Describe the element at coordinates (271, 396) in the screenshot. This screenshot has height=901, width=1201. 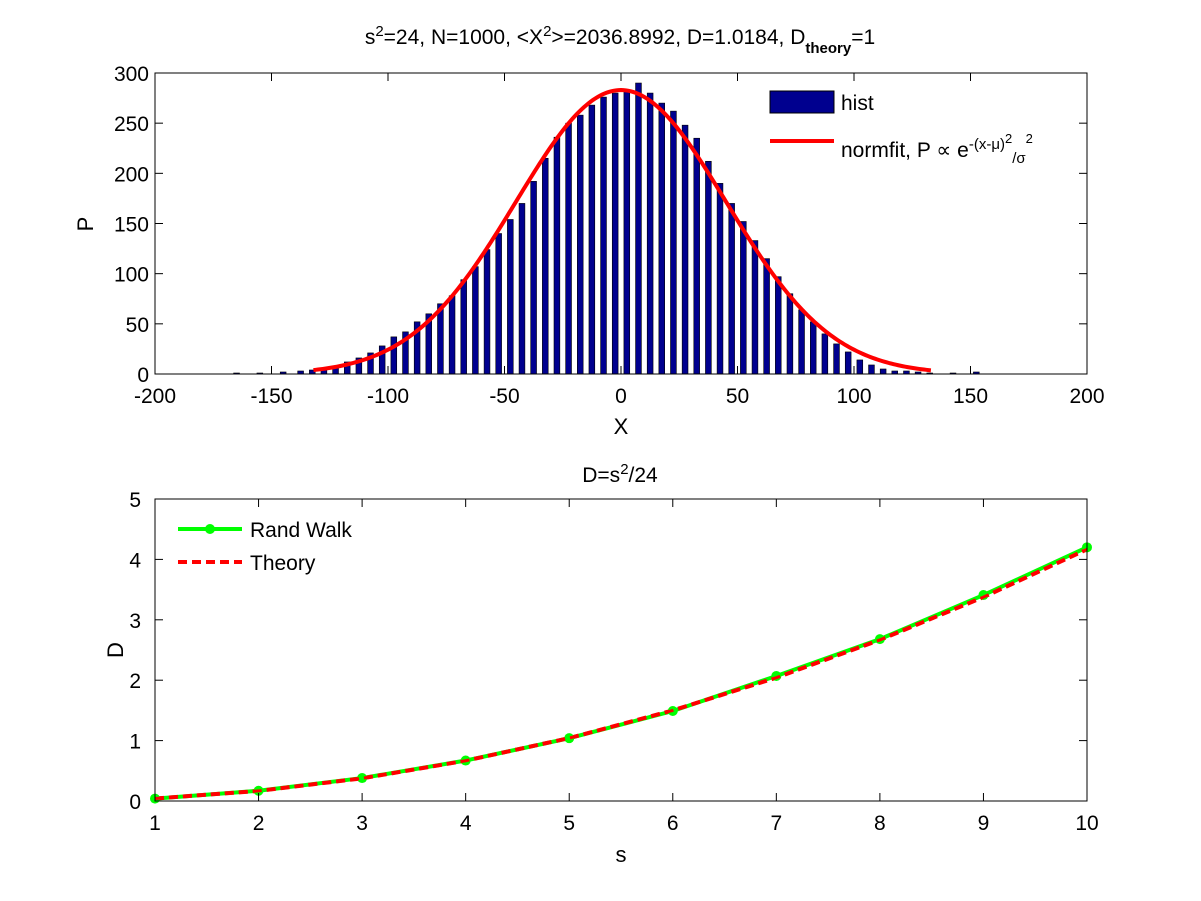
I see `x-tick-label: -150` at that location.